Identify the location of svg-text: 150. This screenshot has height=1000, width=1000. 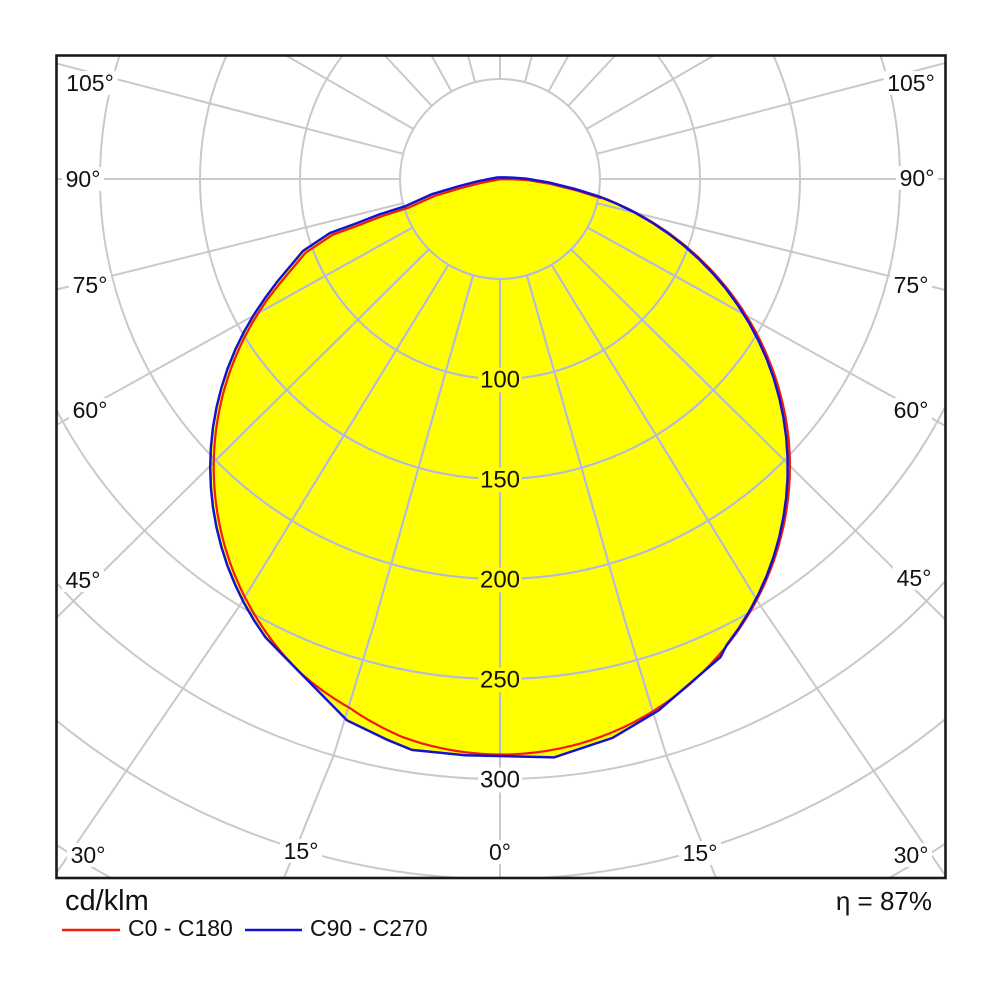
(500, 480).